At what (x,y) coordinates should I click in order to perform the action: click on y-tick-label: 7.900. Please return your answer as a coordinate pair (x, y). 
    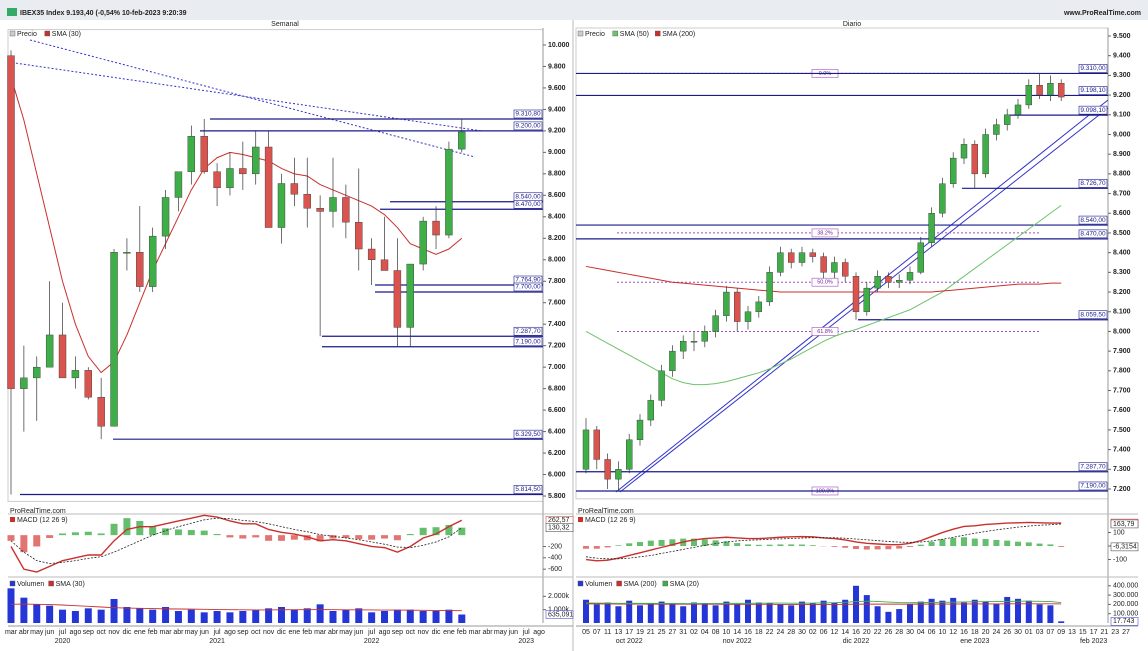
    Looking at the image, I should click on (1122, 351).